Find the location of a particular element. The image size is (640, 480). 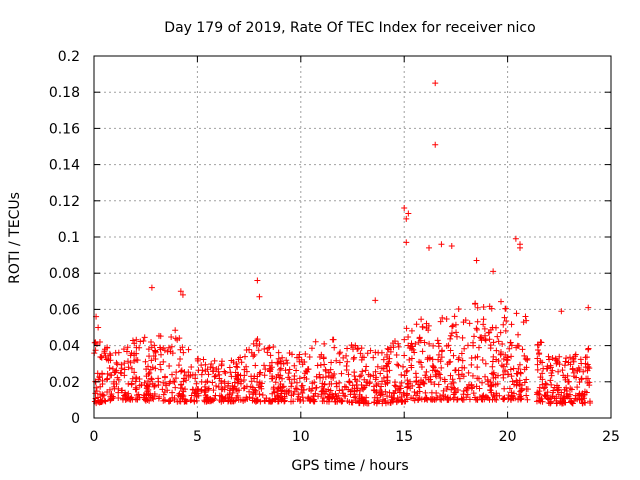

x-tick-label: 25 is located at coordinates (611, 437).